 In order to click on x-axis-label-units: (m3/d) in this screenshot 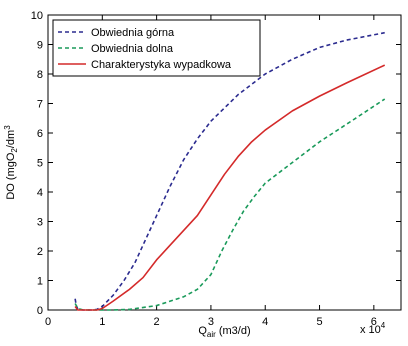, I will do `click(233, 331)`.